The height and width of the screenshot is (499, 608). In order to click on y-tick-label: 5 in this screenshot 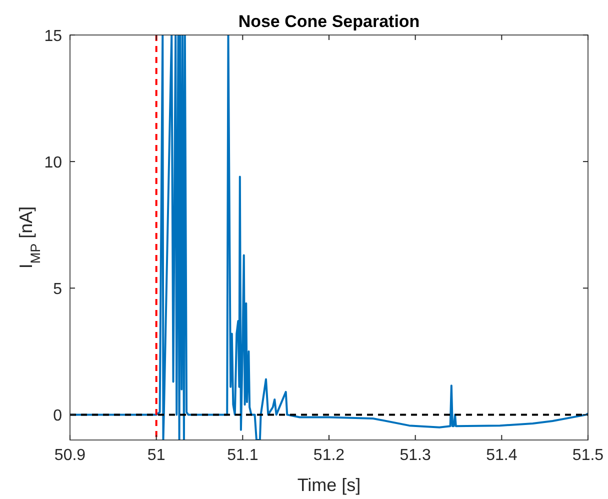, I will do `click(57, 289)`.